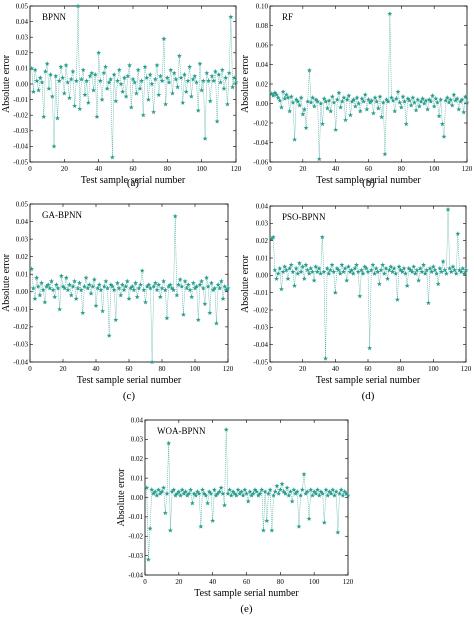 This screenshot has width=474, height=626. Describe the element at coordinates (22, 84) in the screenshot. I see `y-tick-label: 0.00` at that location.